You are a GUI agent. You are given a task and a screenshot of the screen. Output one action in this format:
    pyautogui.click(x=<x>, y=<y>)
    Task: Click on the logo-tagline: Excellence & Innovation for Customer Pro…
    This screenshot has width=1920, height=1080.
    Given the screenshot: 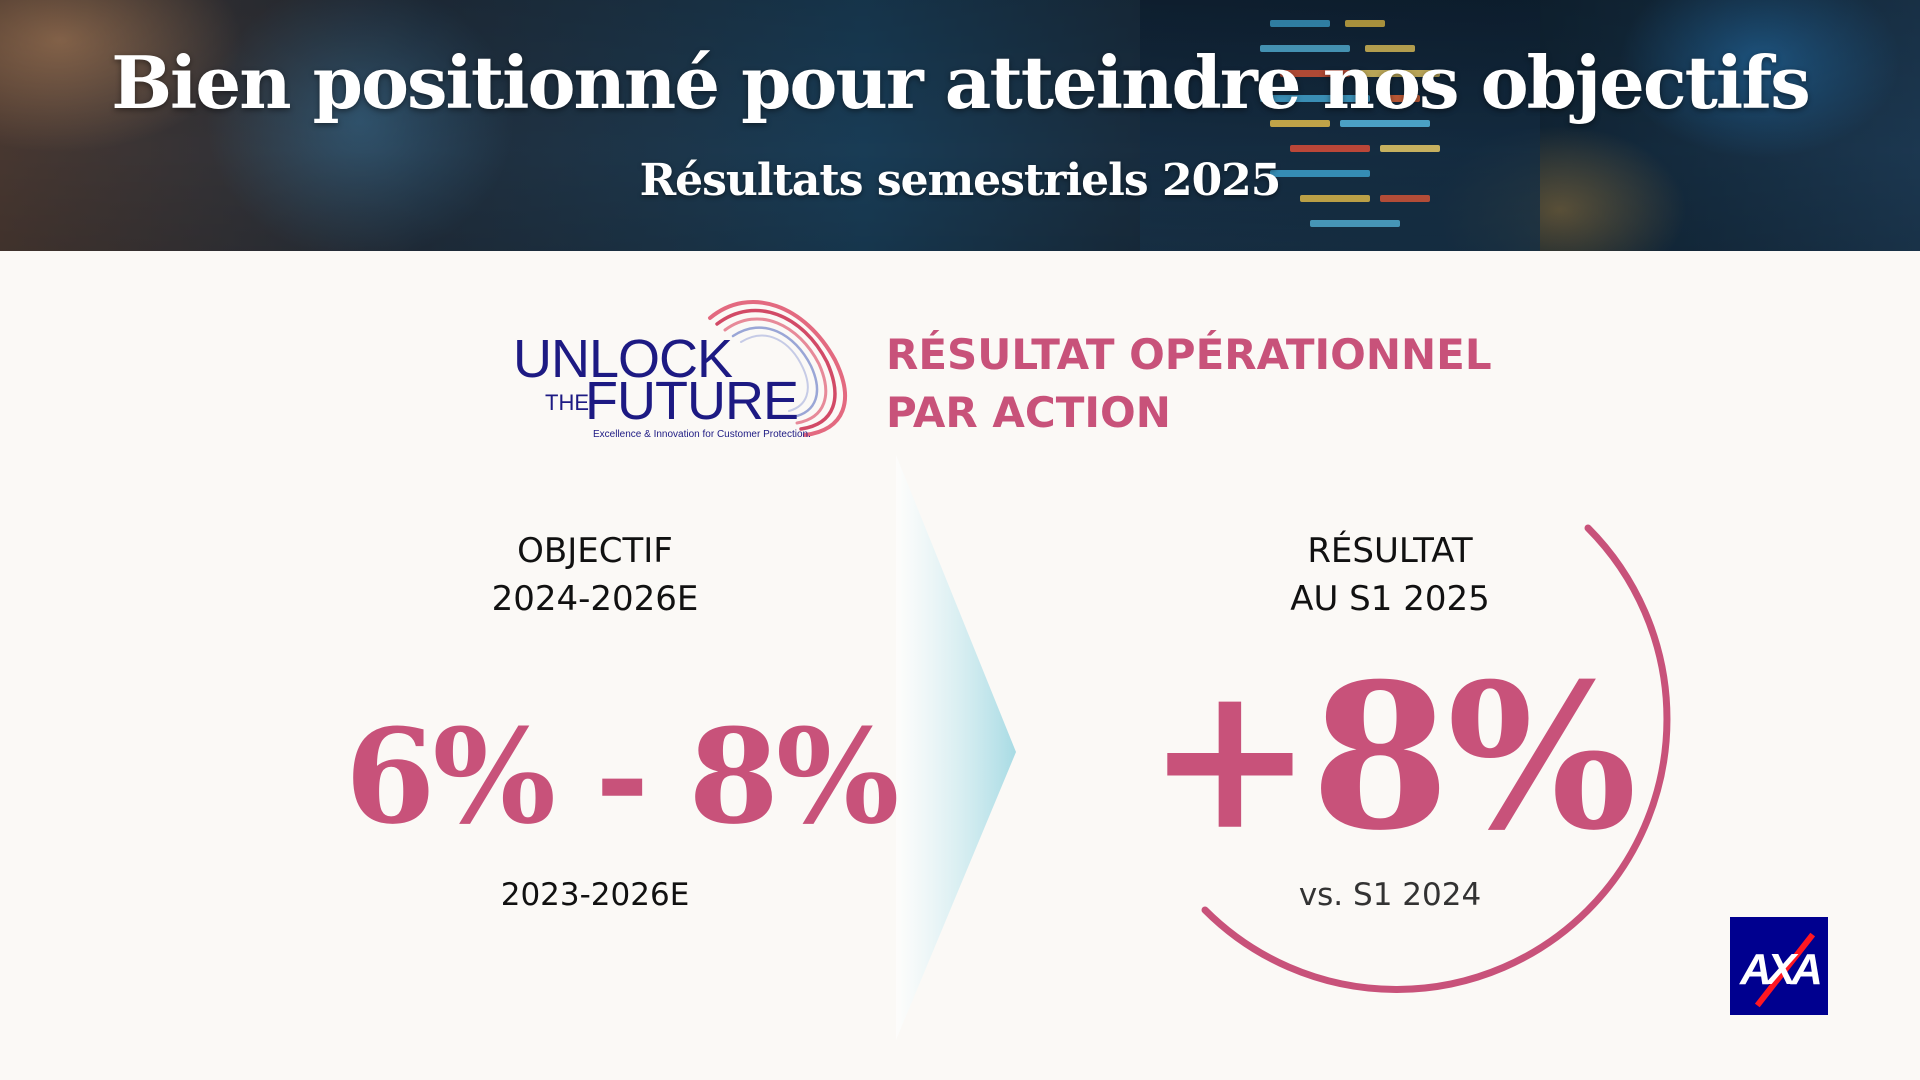 What is the action you would take?
    pyautogui.click(x=702, y=434)
    